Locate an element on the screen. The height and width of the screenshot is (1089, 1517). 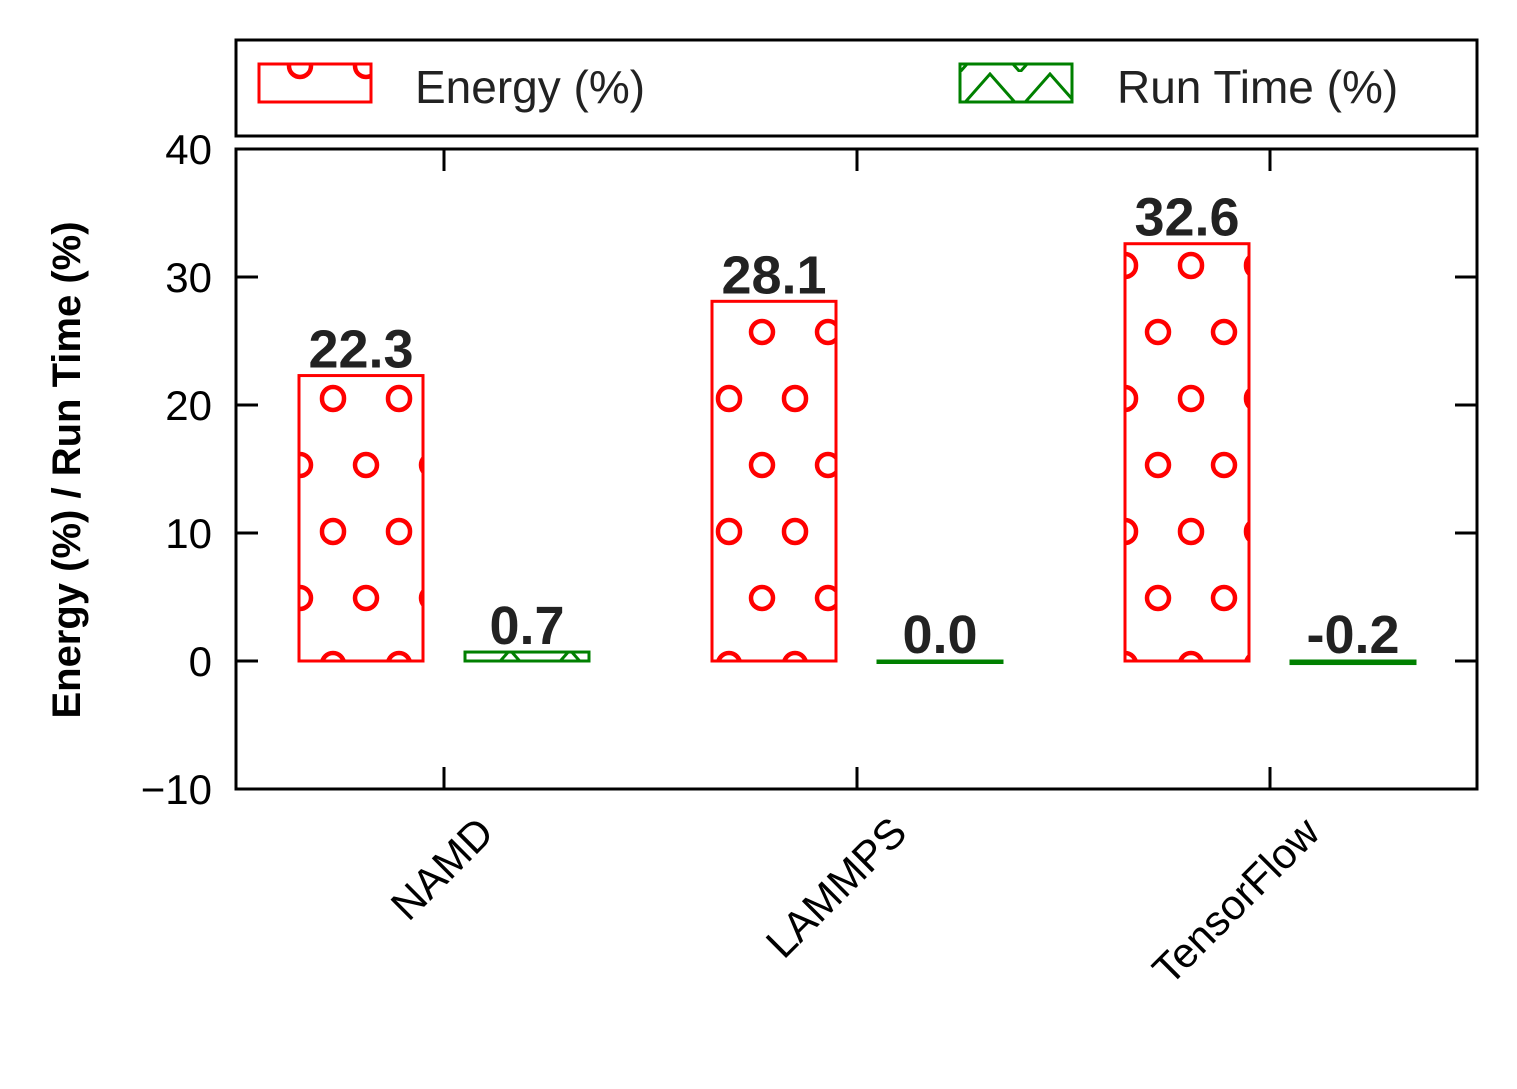
y-axis-label: Energy (%) / Run Time (%) is located at coordinates (67, 469).